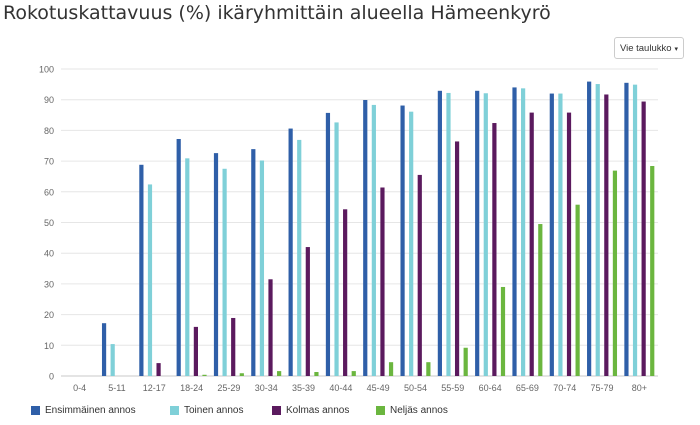  What do you see at coordinates (602, 388) in the screenshot?
I see `x-tick-label: 75-79` at bounding box center [602, 388].